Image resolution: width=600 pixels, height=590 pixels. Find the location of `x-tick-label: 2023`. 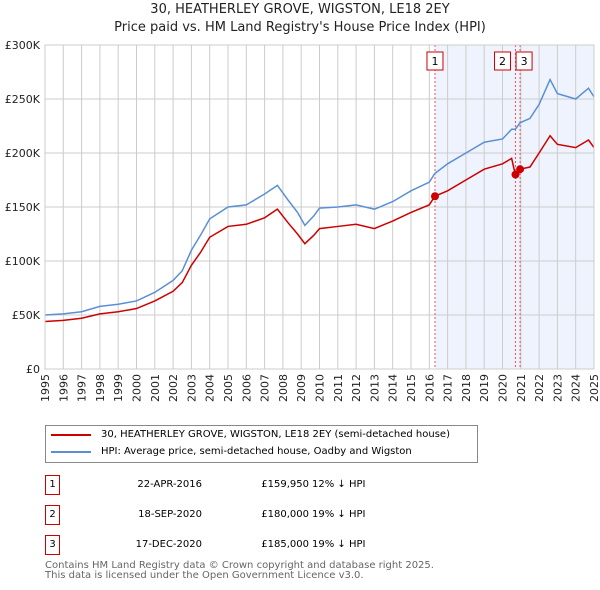

x-tick-label: 2023 is located at coordinates (557, 388).